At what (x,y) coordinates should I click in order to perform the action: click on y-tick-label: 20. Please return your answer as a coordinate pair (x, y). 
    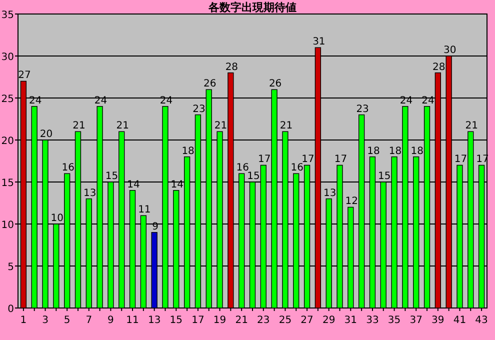
    Looking at the image, I should click on (7, 141).